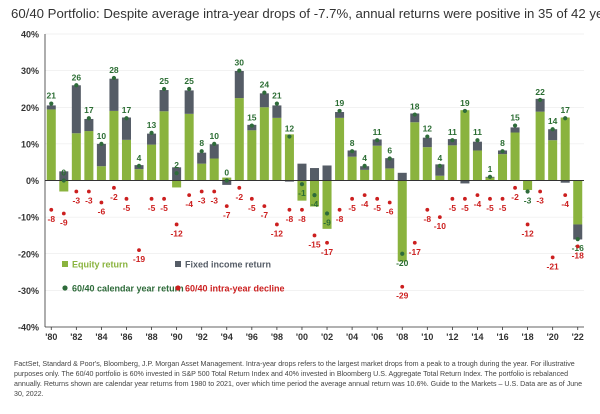  Describe the element at coordinates (65, 264) in the screenshot. I see `legend-swatch` at that location.